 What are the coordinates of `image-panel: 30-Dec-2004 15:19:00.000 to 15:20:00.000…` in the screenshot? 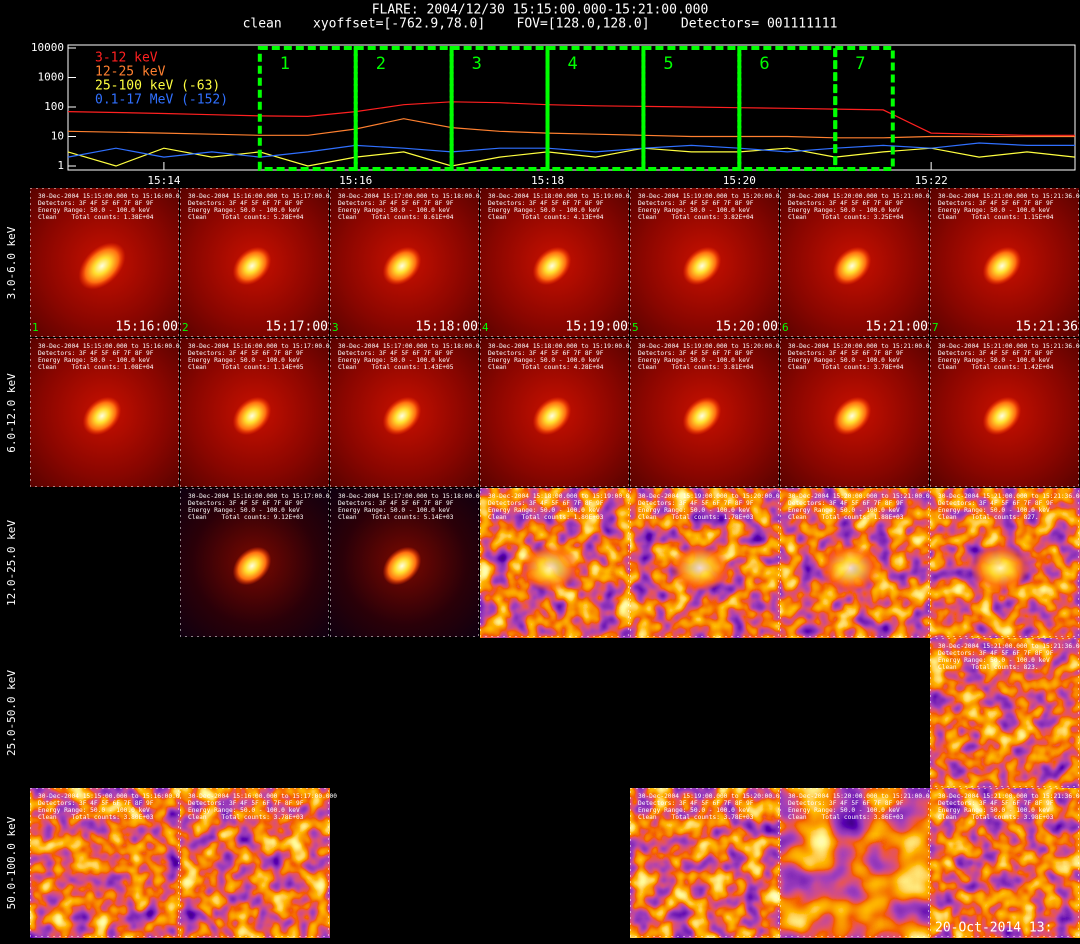 It's located at (708, 862).